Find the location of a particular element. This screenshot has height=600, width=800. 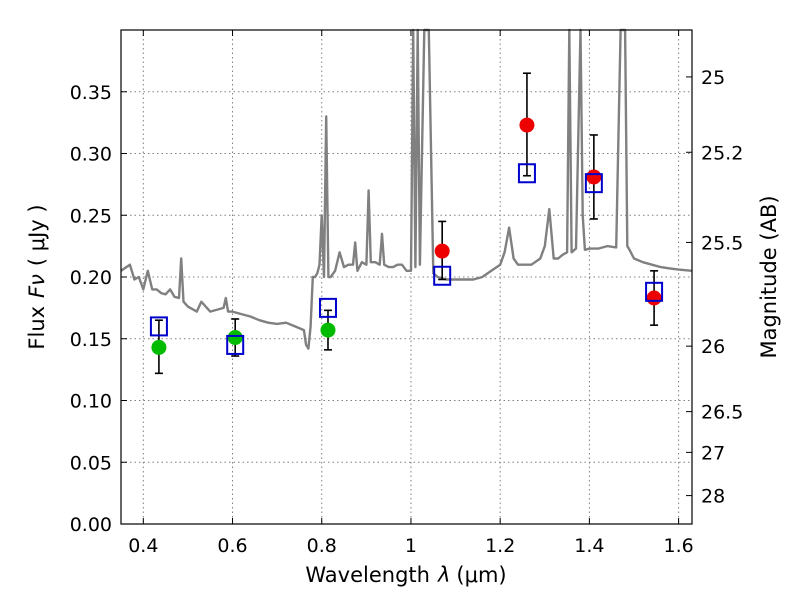

y2-tick-label: 25.5 is located at coordinates (722, 243).